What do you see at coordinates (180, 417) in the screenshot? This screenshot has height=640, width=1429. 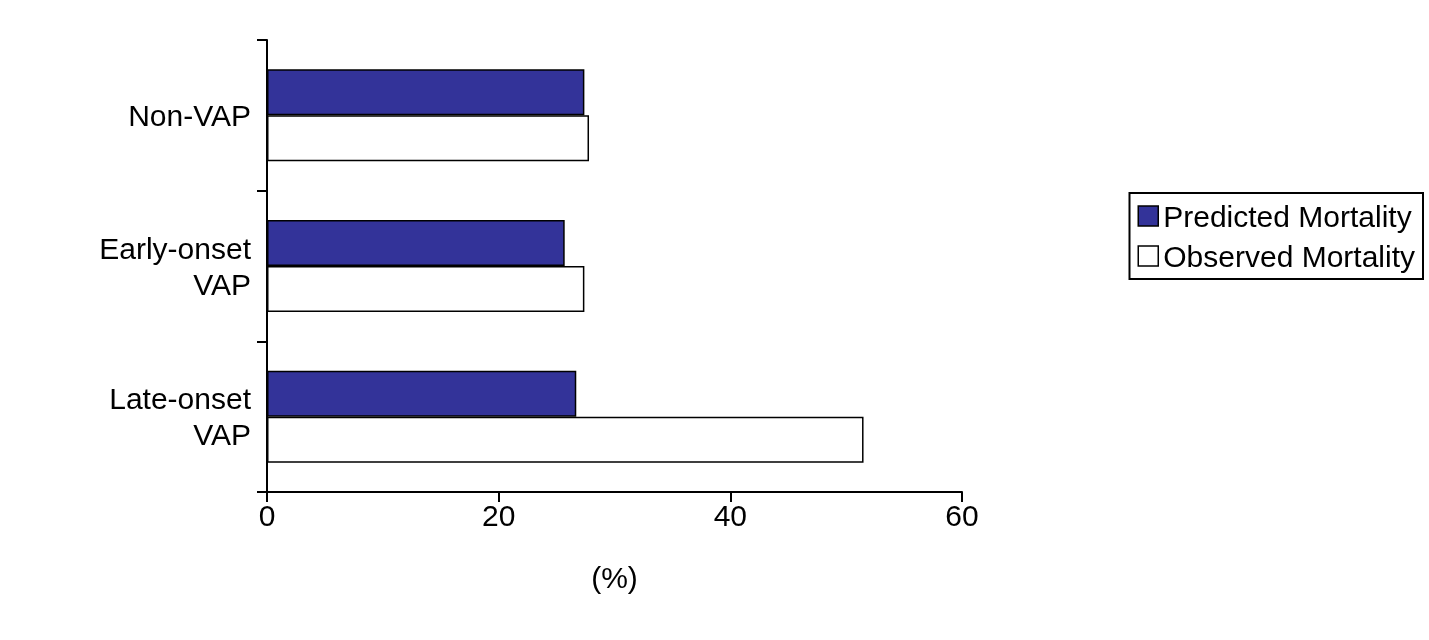 I see `y-tick-label: Late-onset VAP` at bounding box center [180, 417].